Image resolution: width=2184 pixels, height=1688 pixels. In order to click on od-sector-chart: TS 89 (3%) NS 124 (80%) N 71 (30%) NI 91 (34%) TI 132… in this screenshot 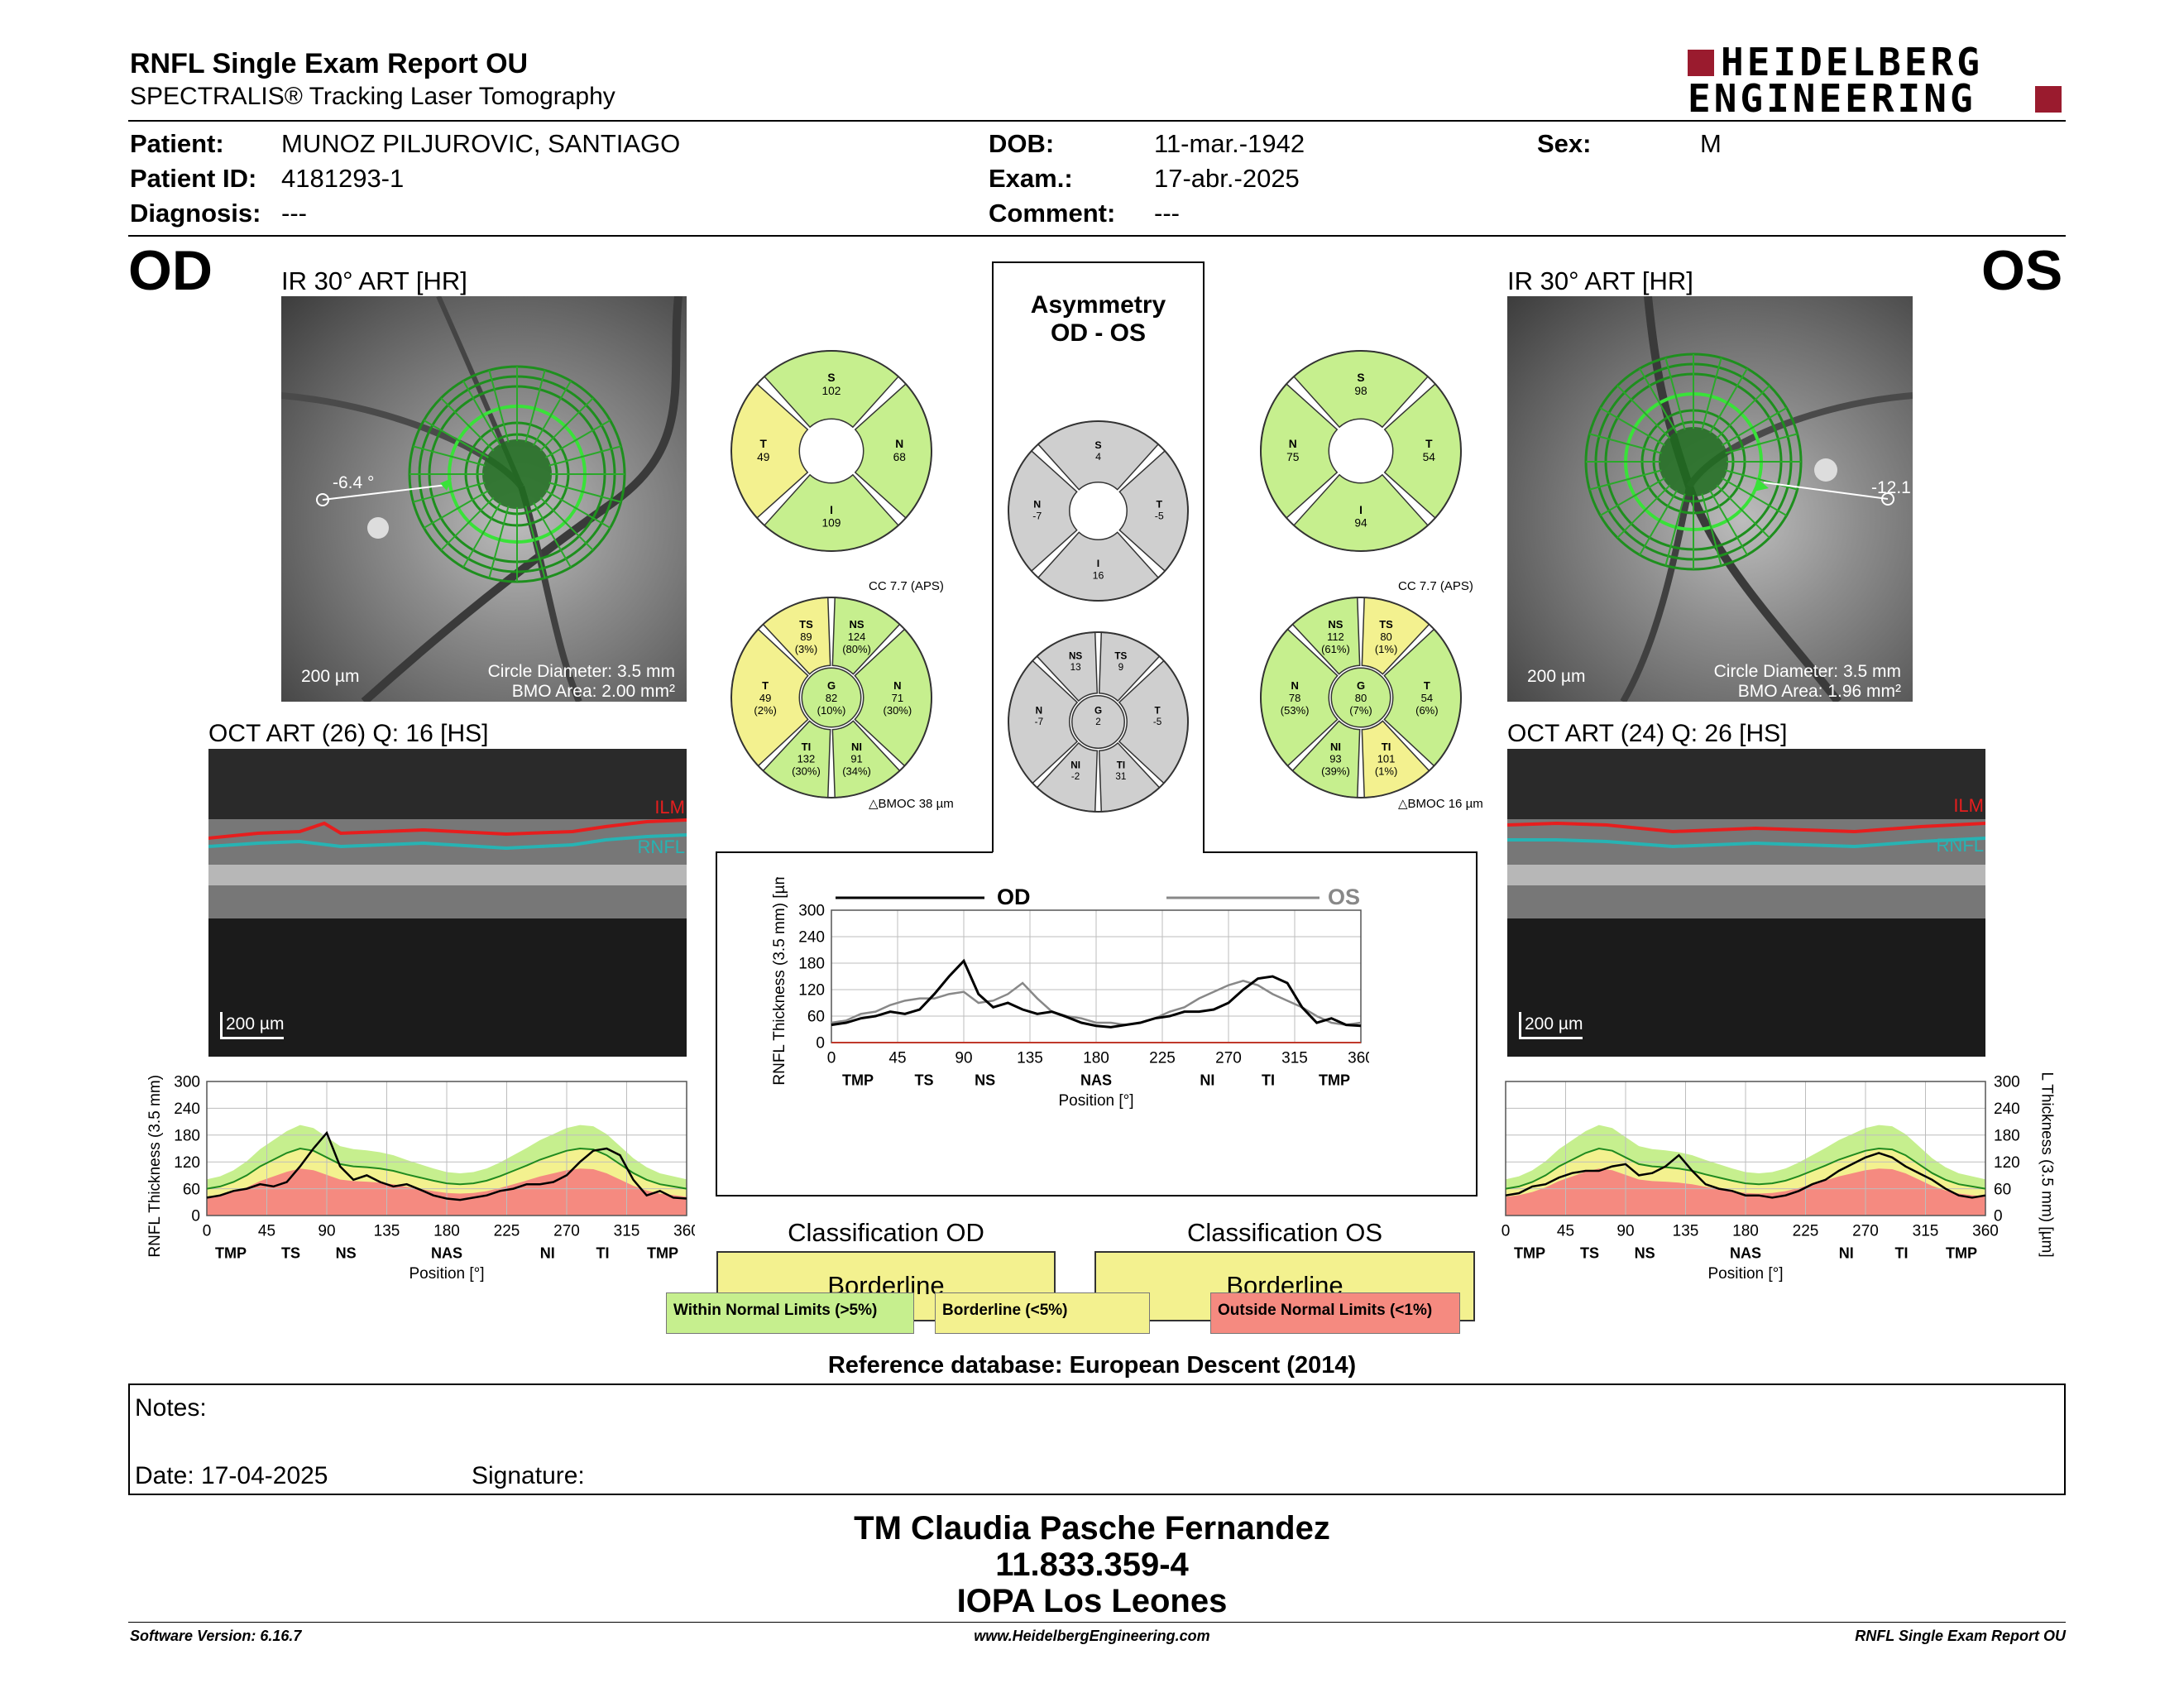, I will do `click(831, 697)`.